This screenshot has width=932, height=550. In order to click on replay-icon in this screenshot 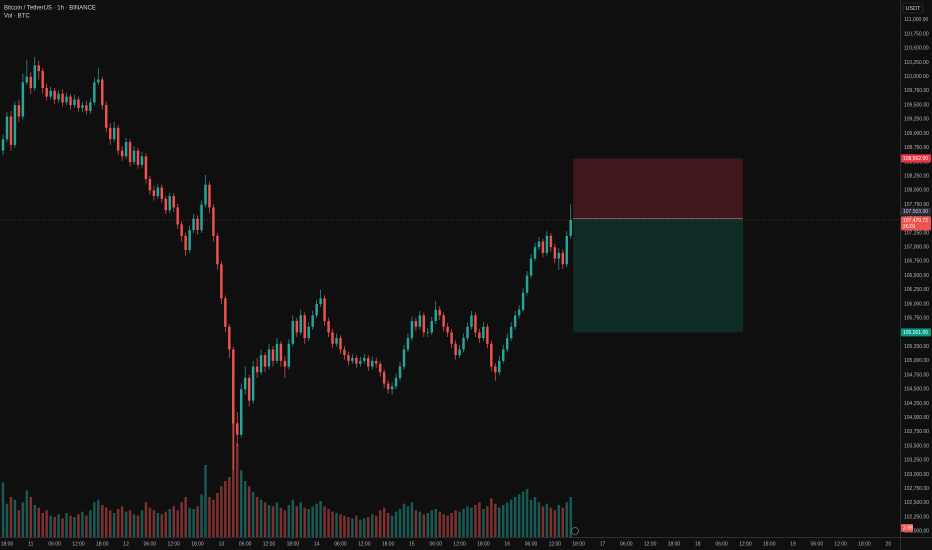, I will do `click(575, 531)`.